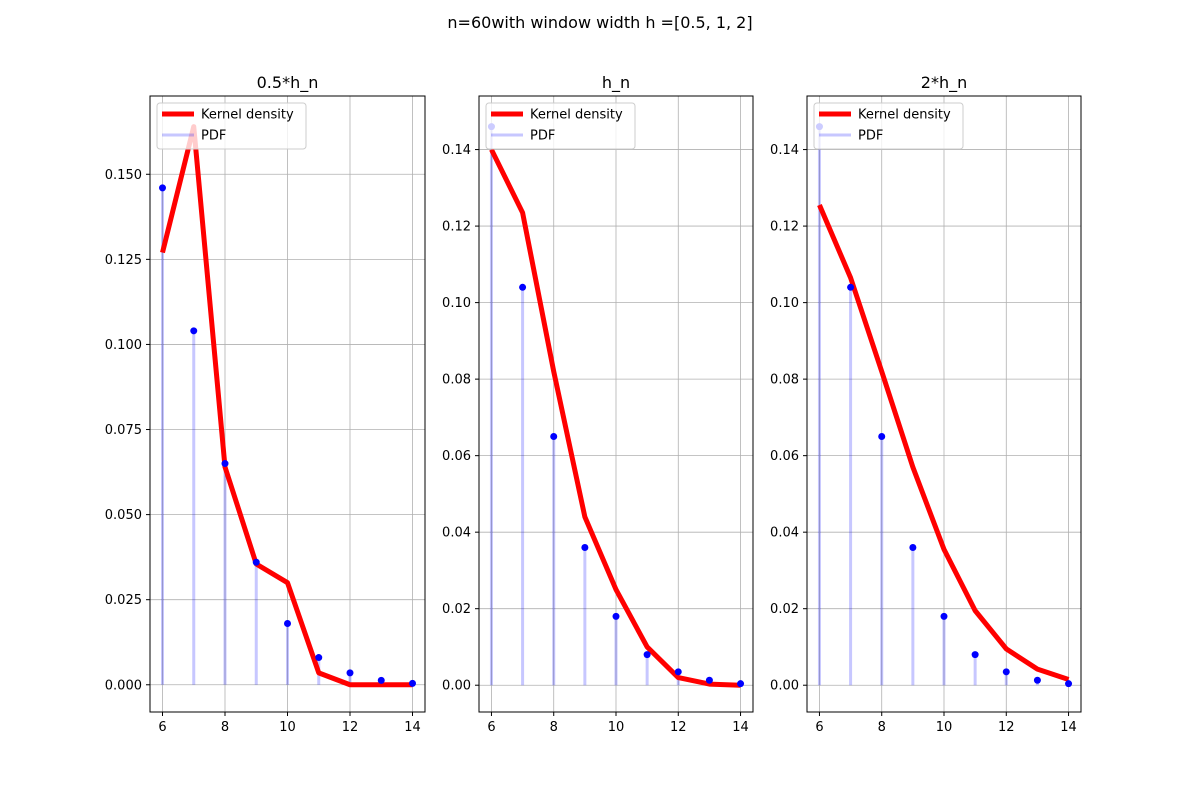 This screenshot has width=1200, height=800. Describe the element at coordinates (784, 533) in the screenshot. I see `chart-2-ytick-label-2: 0.04` at that location.